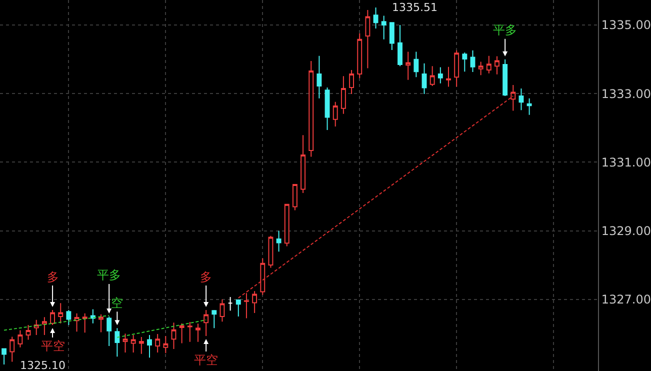 This screenshot has width=651, height=371. Describe the element at coordinates (626, 93) in the screenshot. I see `y-tick-label: 1333.00` at that location.